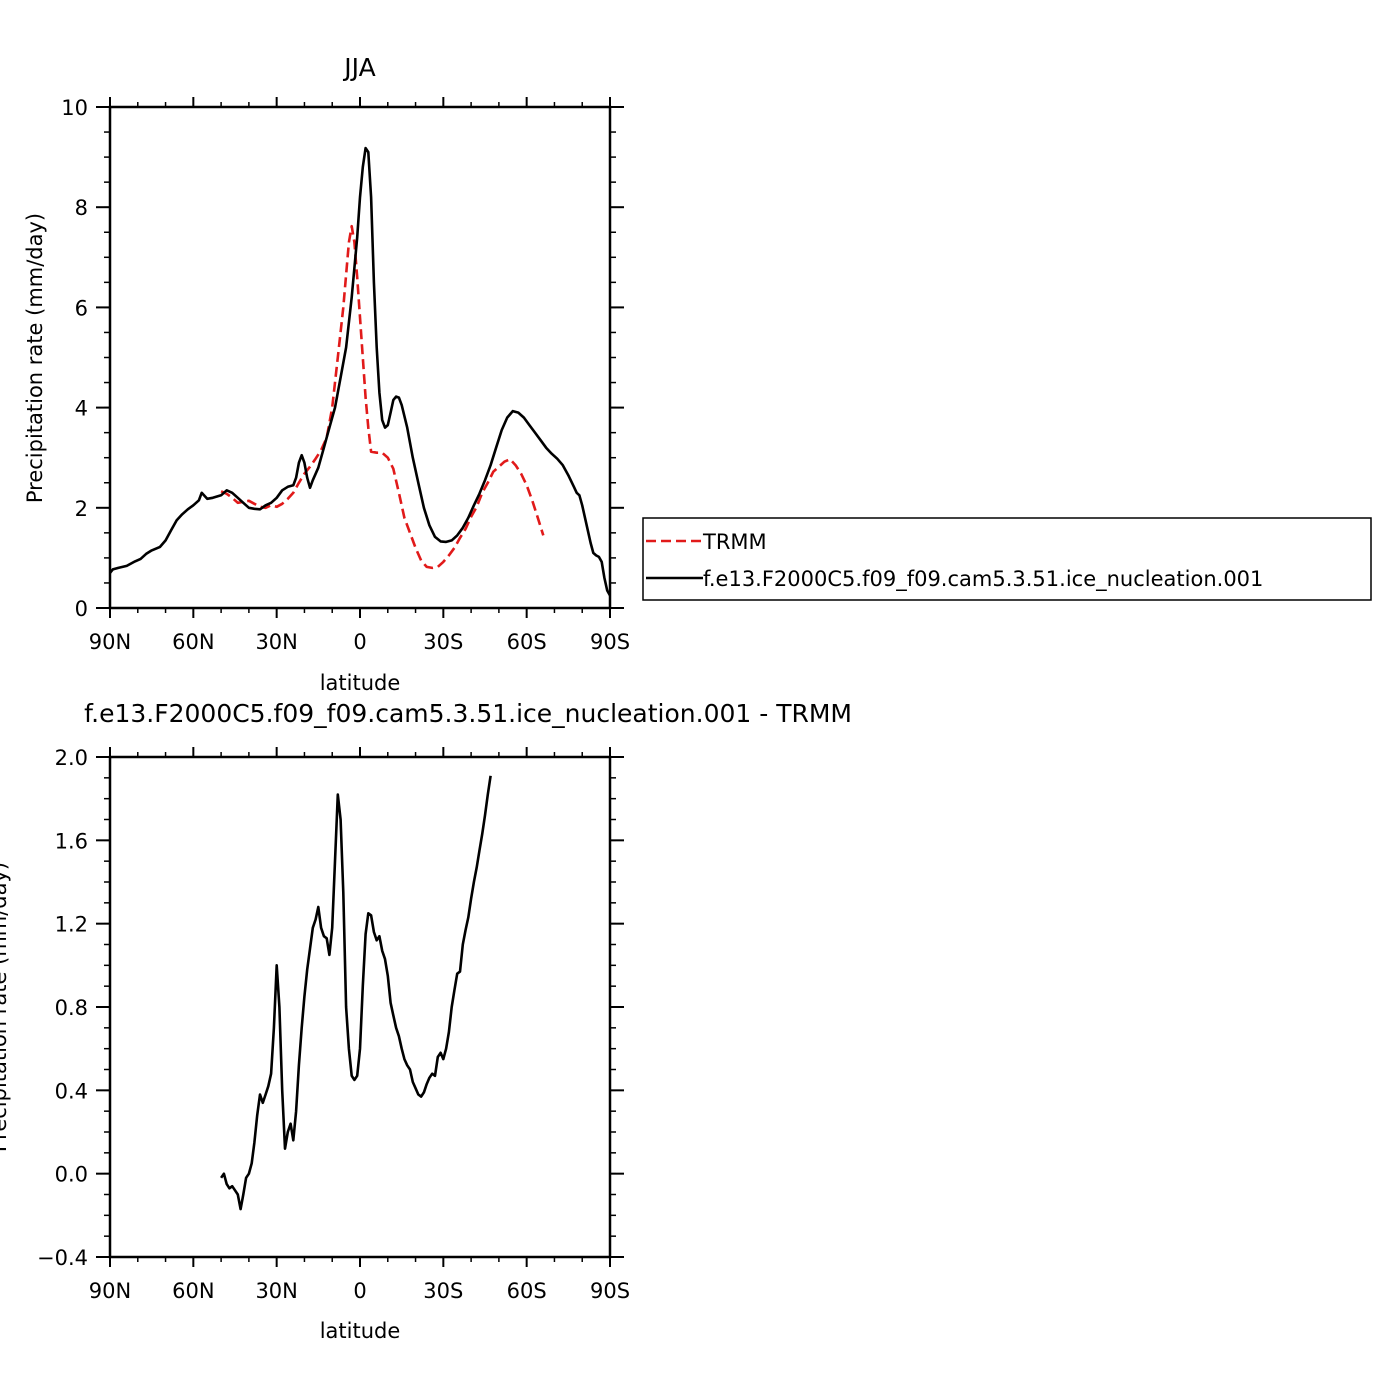 Image resolution: width=1391 pixels, height=1391 pixels. Describe the element at coordinates (81, 609) in the screenshot. I see `y-tick-label: 0` at that location.